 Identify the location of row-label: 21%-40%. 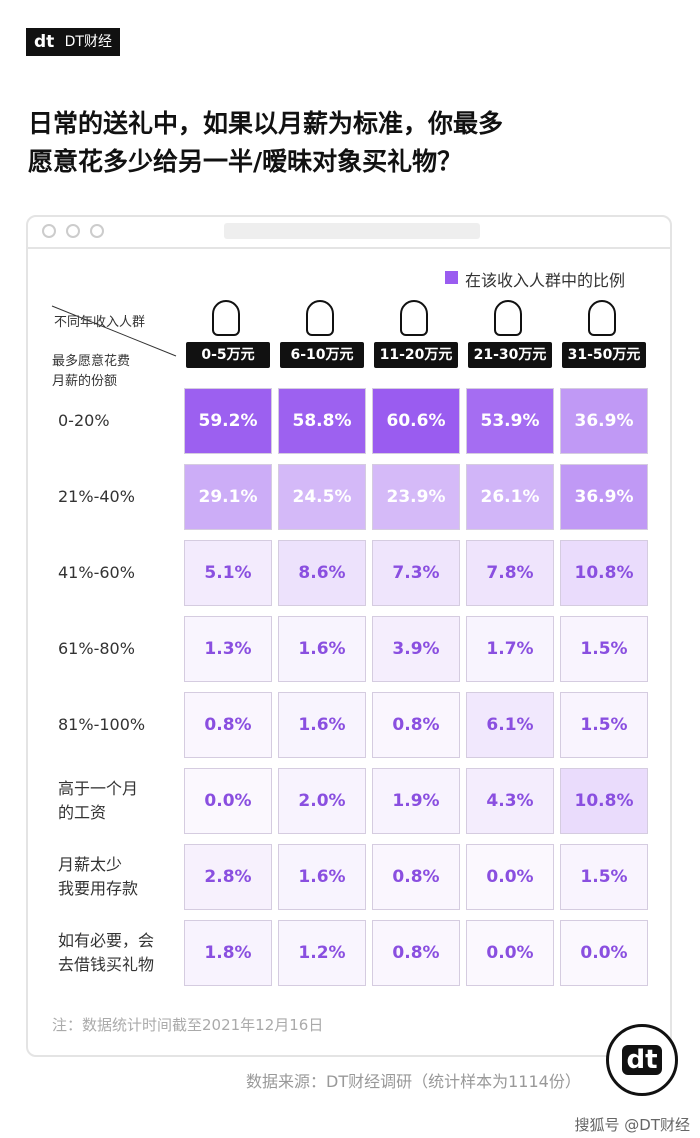
(96, 496).